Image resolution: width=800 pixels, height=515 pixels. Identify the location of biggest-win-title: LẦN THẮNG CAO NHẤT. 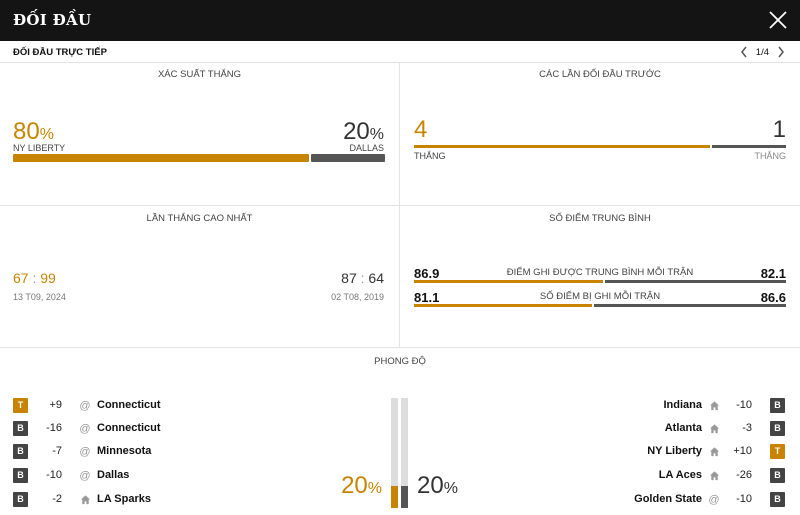
(199, 218).